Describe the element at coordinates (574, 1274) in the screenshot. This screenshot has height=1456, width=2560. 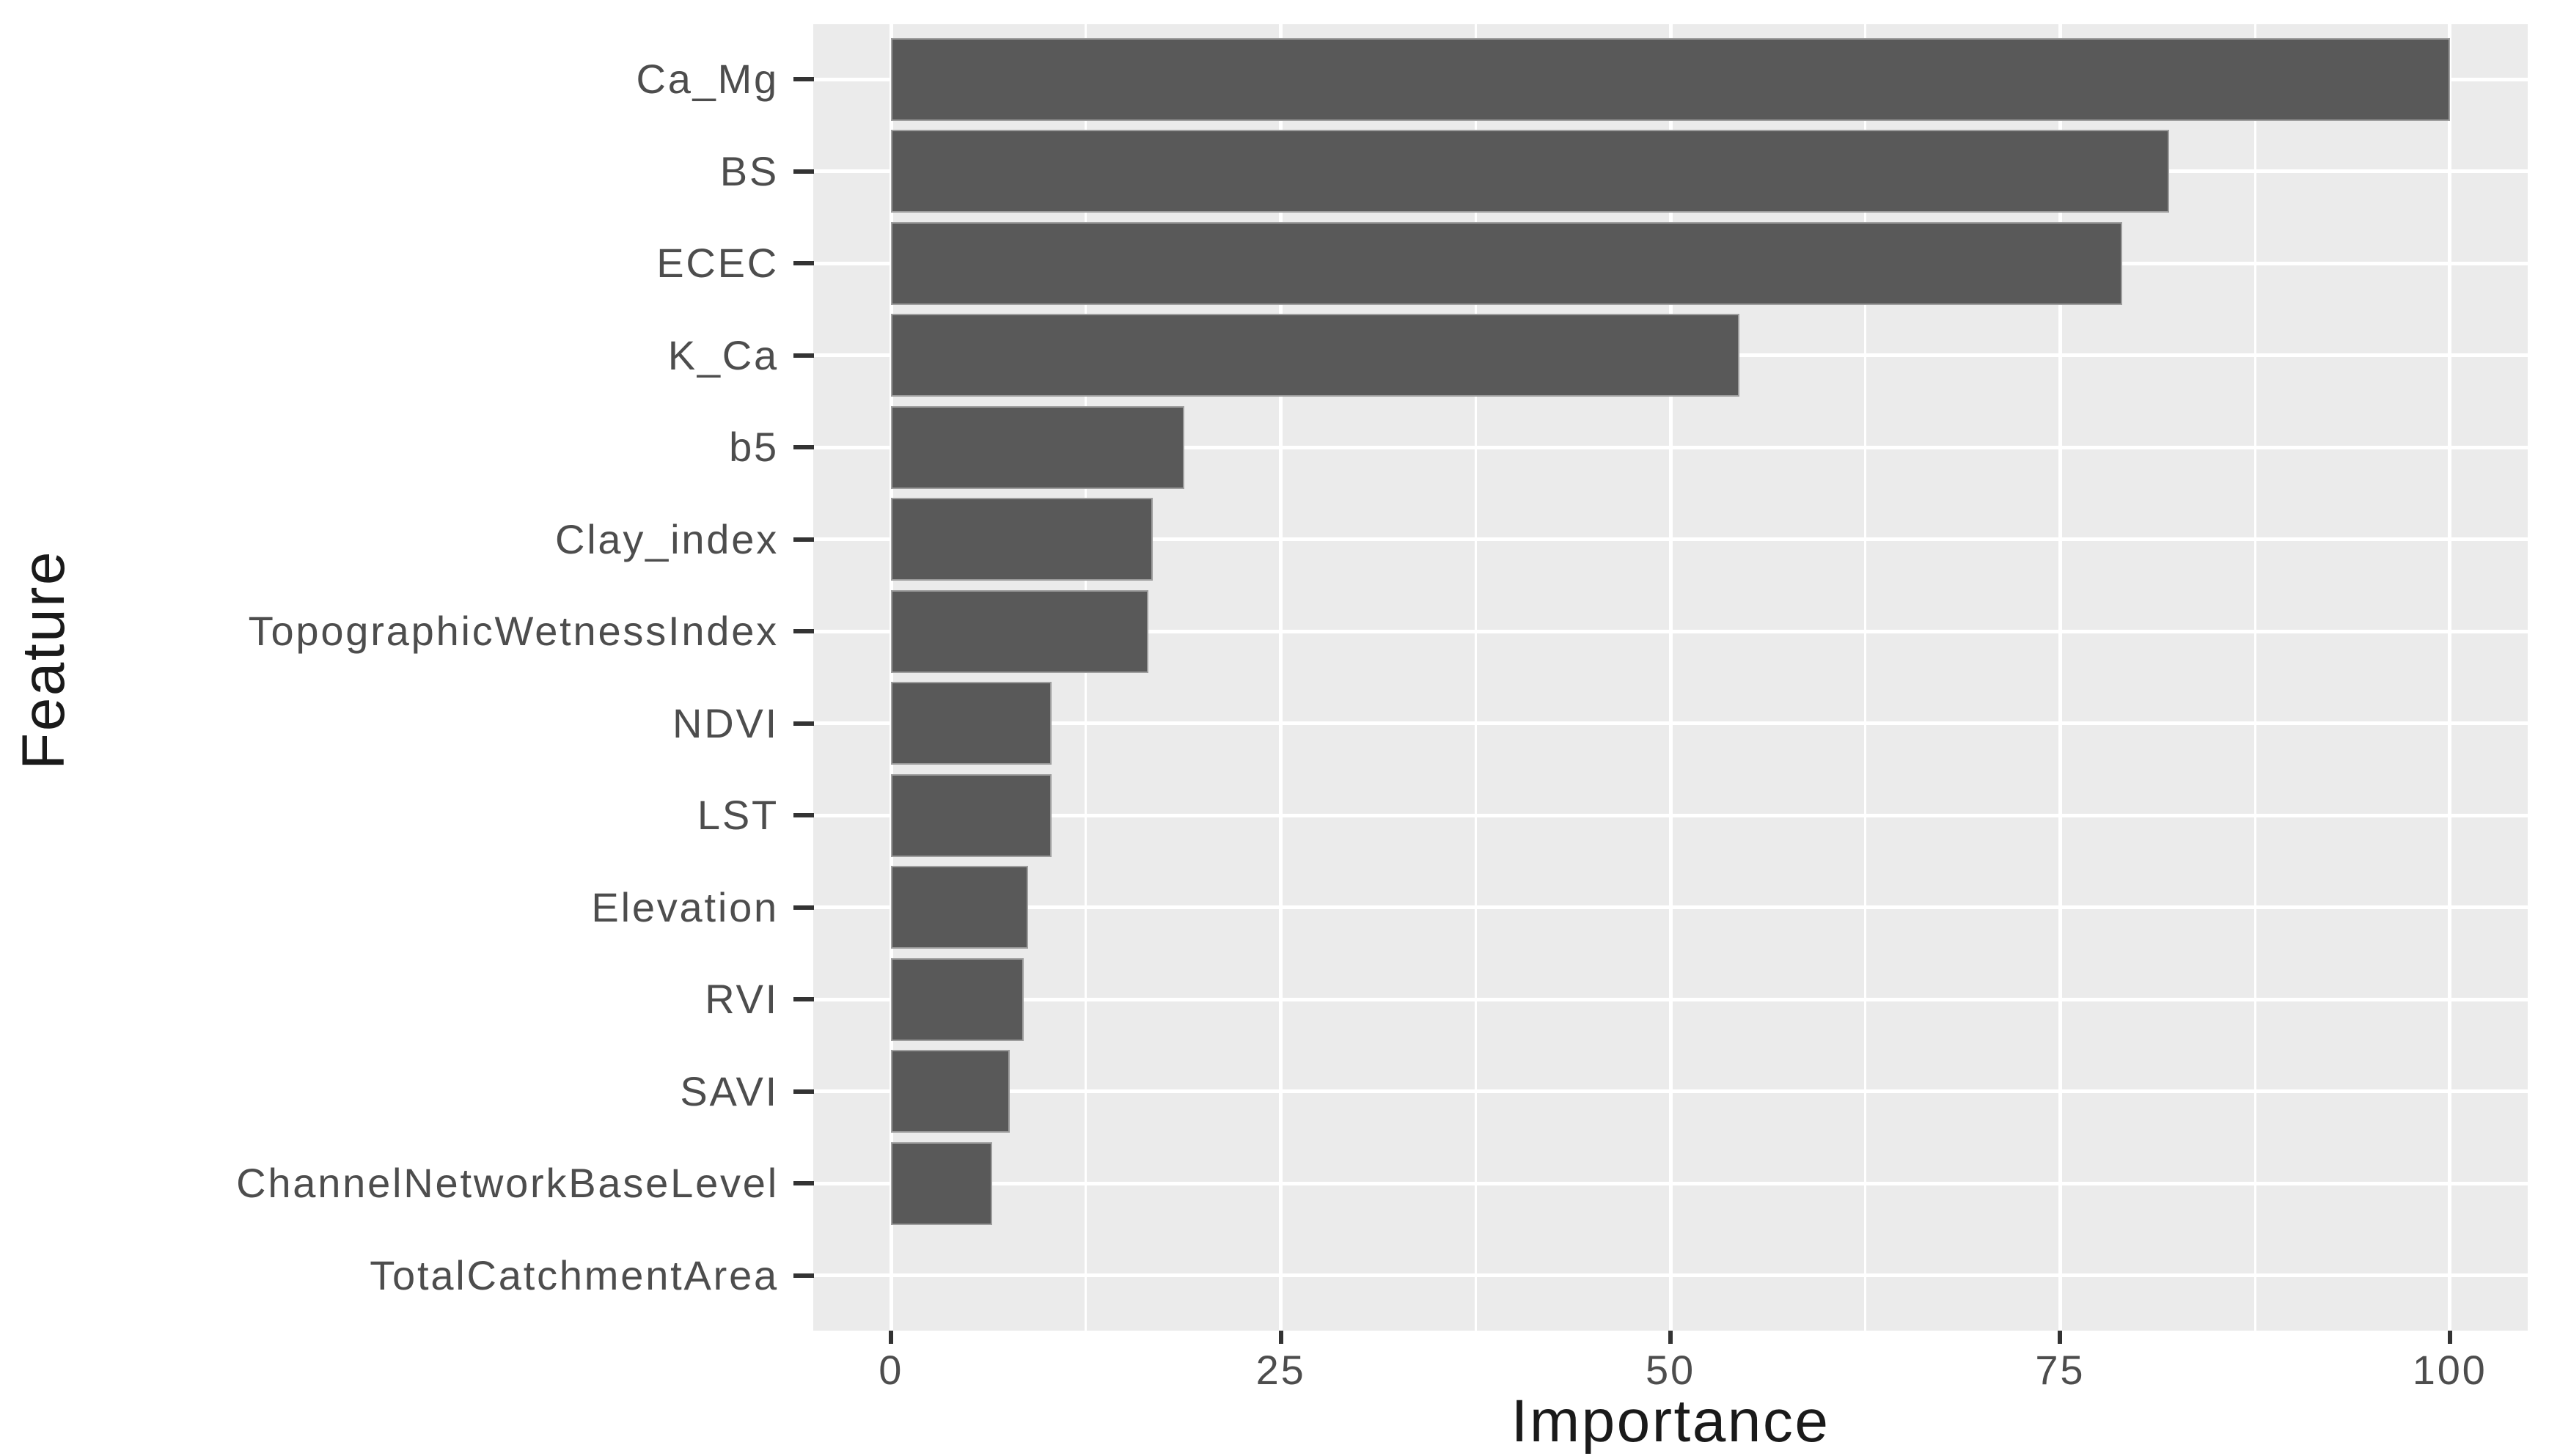
I see `y-axis-tick-label: TotalCatchmentArea` at that location.